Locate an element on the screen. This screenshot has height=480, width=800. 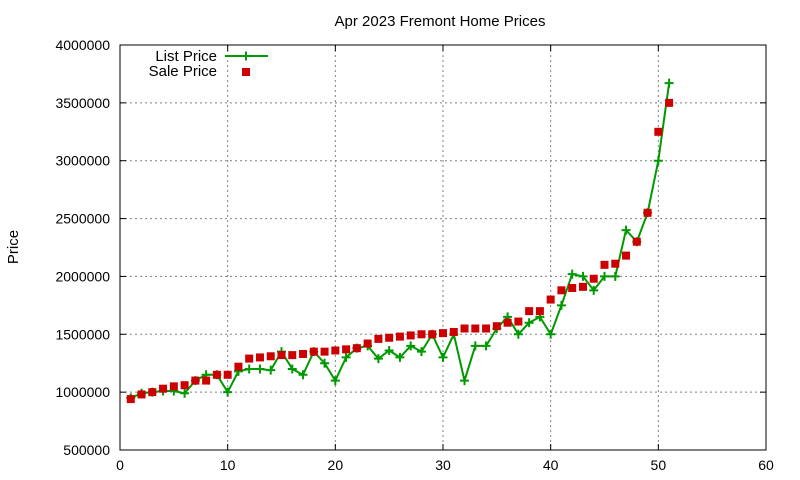
y-tick-label: 1000000 is located at coordinates (82, 392).